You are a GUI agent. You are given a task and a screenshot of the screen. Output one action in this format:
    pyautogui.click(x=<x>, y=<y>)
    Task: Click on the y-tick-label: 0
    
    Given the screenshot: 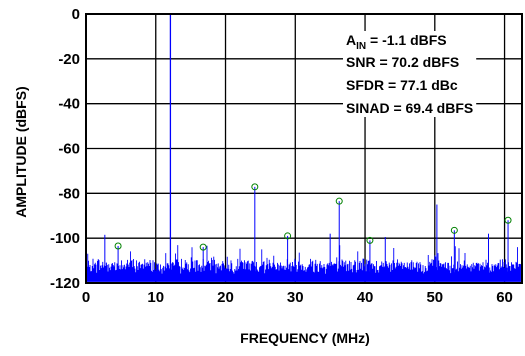 What is the action you would take?
    pyautogui.click(x=76, y=14)
    